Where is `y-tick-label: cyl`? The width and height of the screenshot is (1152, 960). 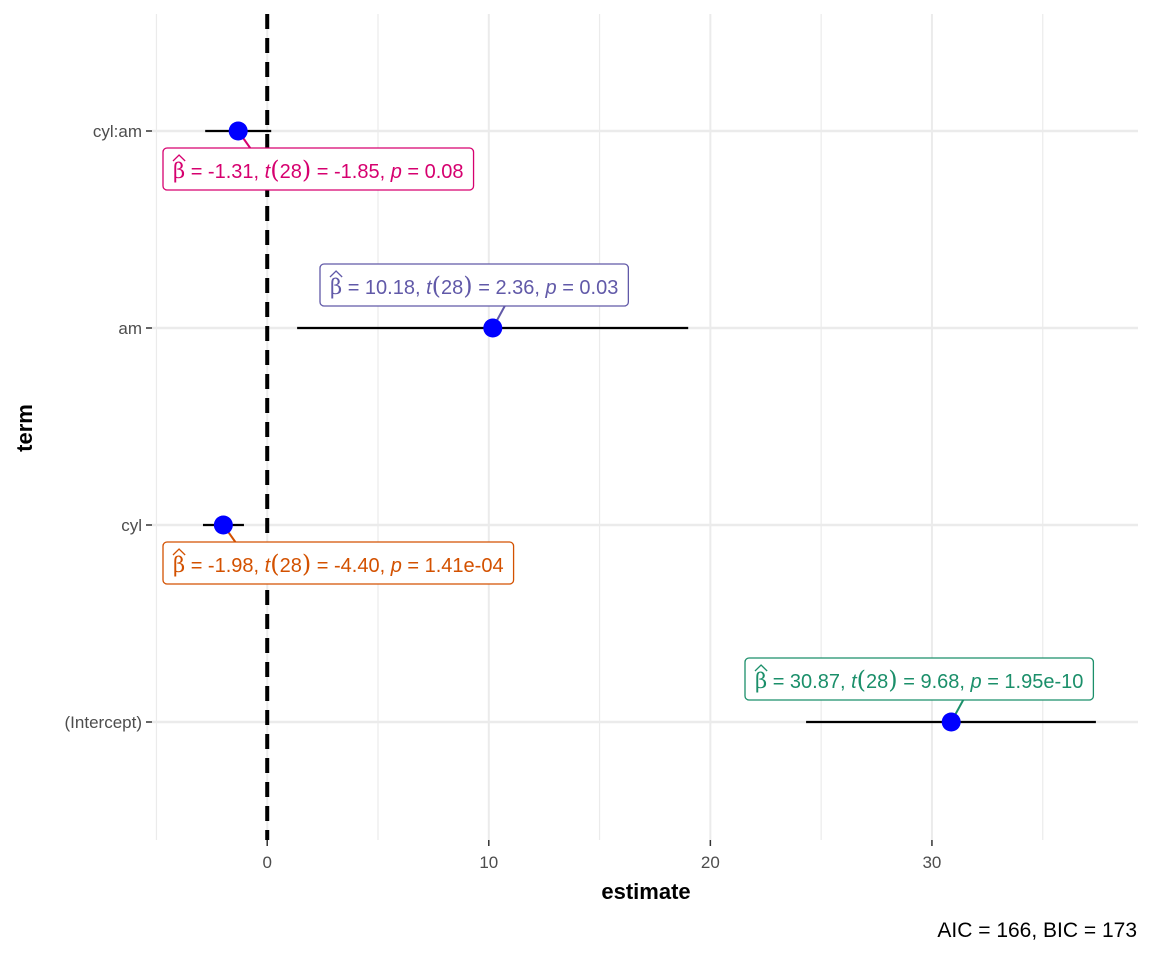 y-tick-label: cyl is located at coordinates (131, 525).